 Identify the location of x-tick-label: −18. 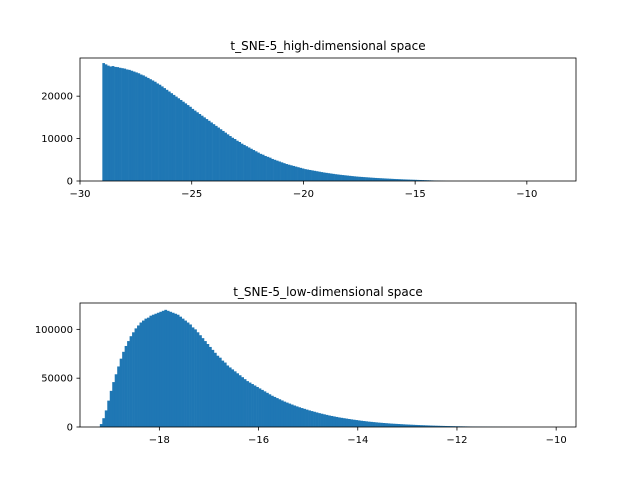
(159, 440).